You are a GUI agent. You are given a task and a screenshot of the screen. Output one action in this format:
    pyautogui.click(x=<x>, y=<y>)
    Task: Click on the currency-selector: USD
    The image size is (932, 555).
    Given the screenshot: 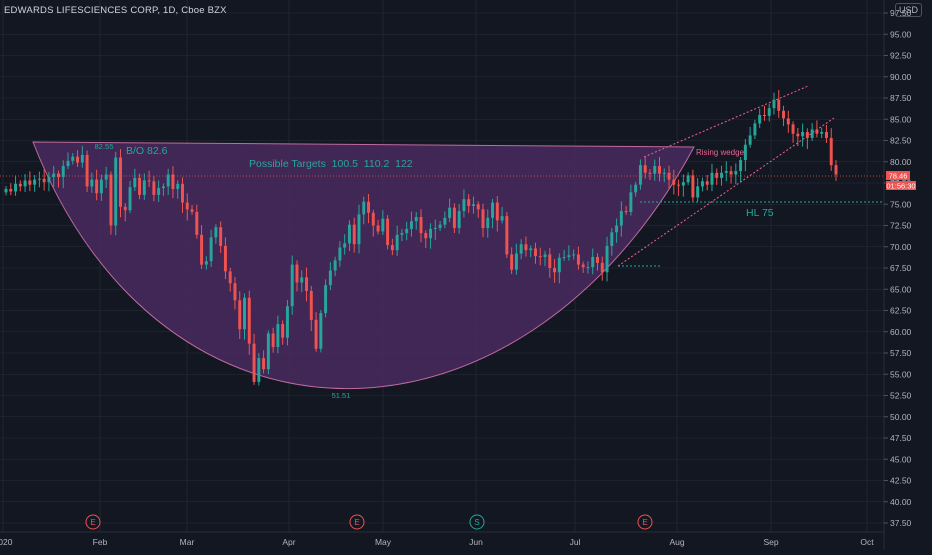 What is the action you would take?
    pyautogui.click(x=909, y=10)
    